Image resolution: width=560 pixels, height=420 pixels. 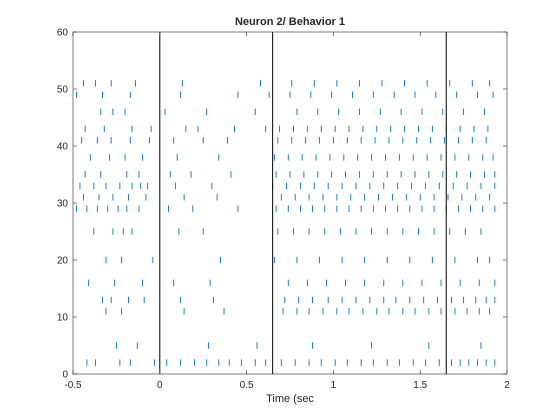 What do you see at coordinates (63, 318) in the screenshot?
I see `y-tick-label: 10` at bounding box center [63, 318].